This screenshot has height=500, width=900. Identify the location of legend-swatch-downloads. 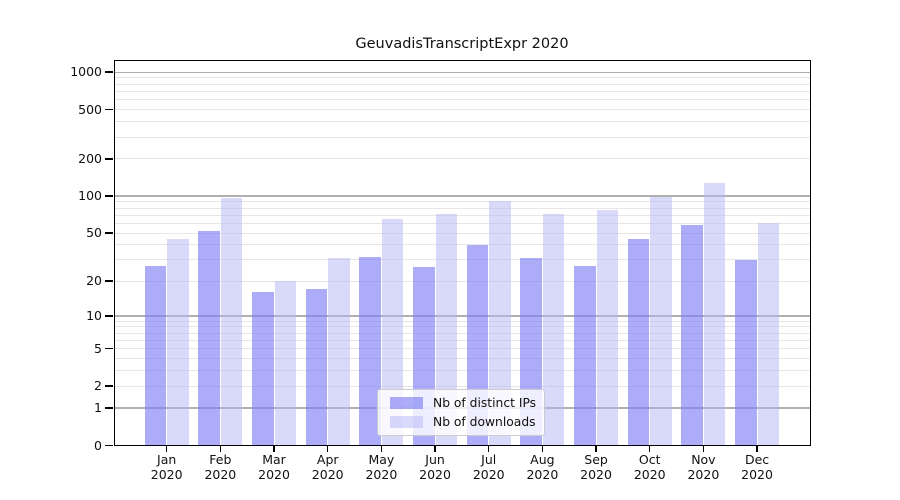
(406, 422).